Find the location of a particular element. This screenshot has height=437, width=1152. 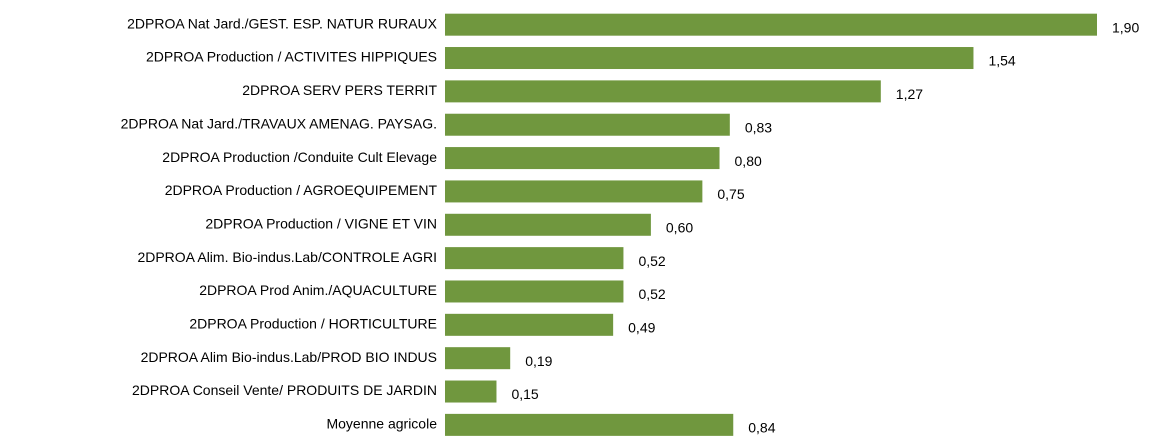

category-label: 2DPROA Conseil Vente/ PRODUITS DE JARDIN is located at coordinates (284, 390).